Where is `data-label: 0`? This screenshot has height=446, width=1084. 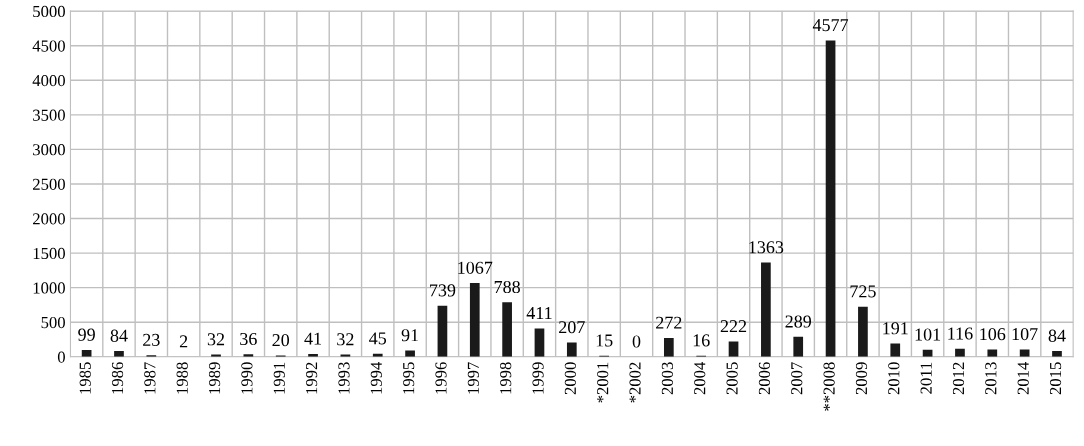 data-label: 0 is located at coordinates (636, 341).